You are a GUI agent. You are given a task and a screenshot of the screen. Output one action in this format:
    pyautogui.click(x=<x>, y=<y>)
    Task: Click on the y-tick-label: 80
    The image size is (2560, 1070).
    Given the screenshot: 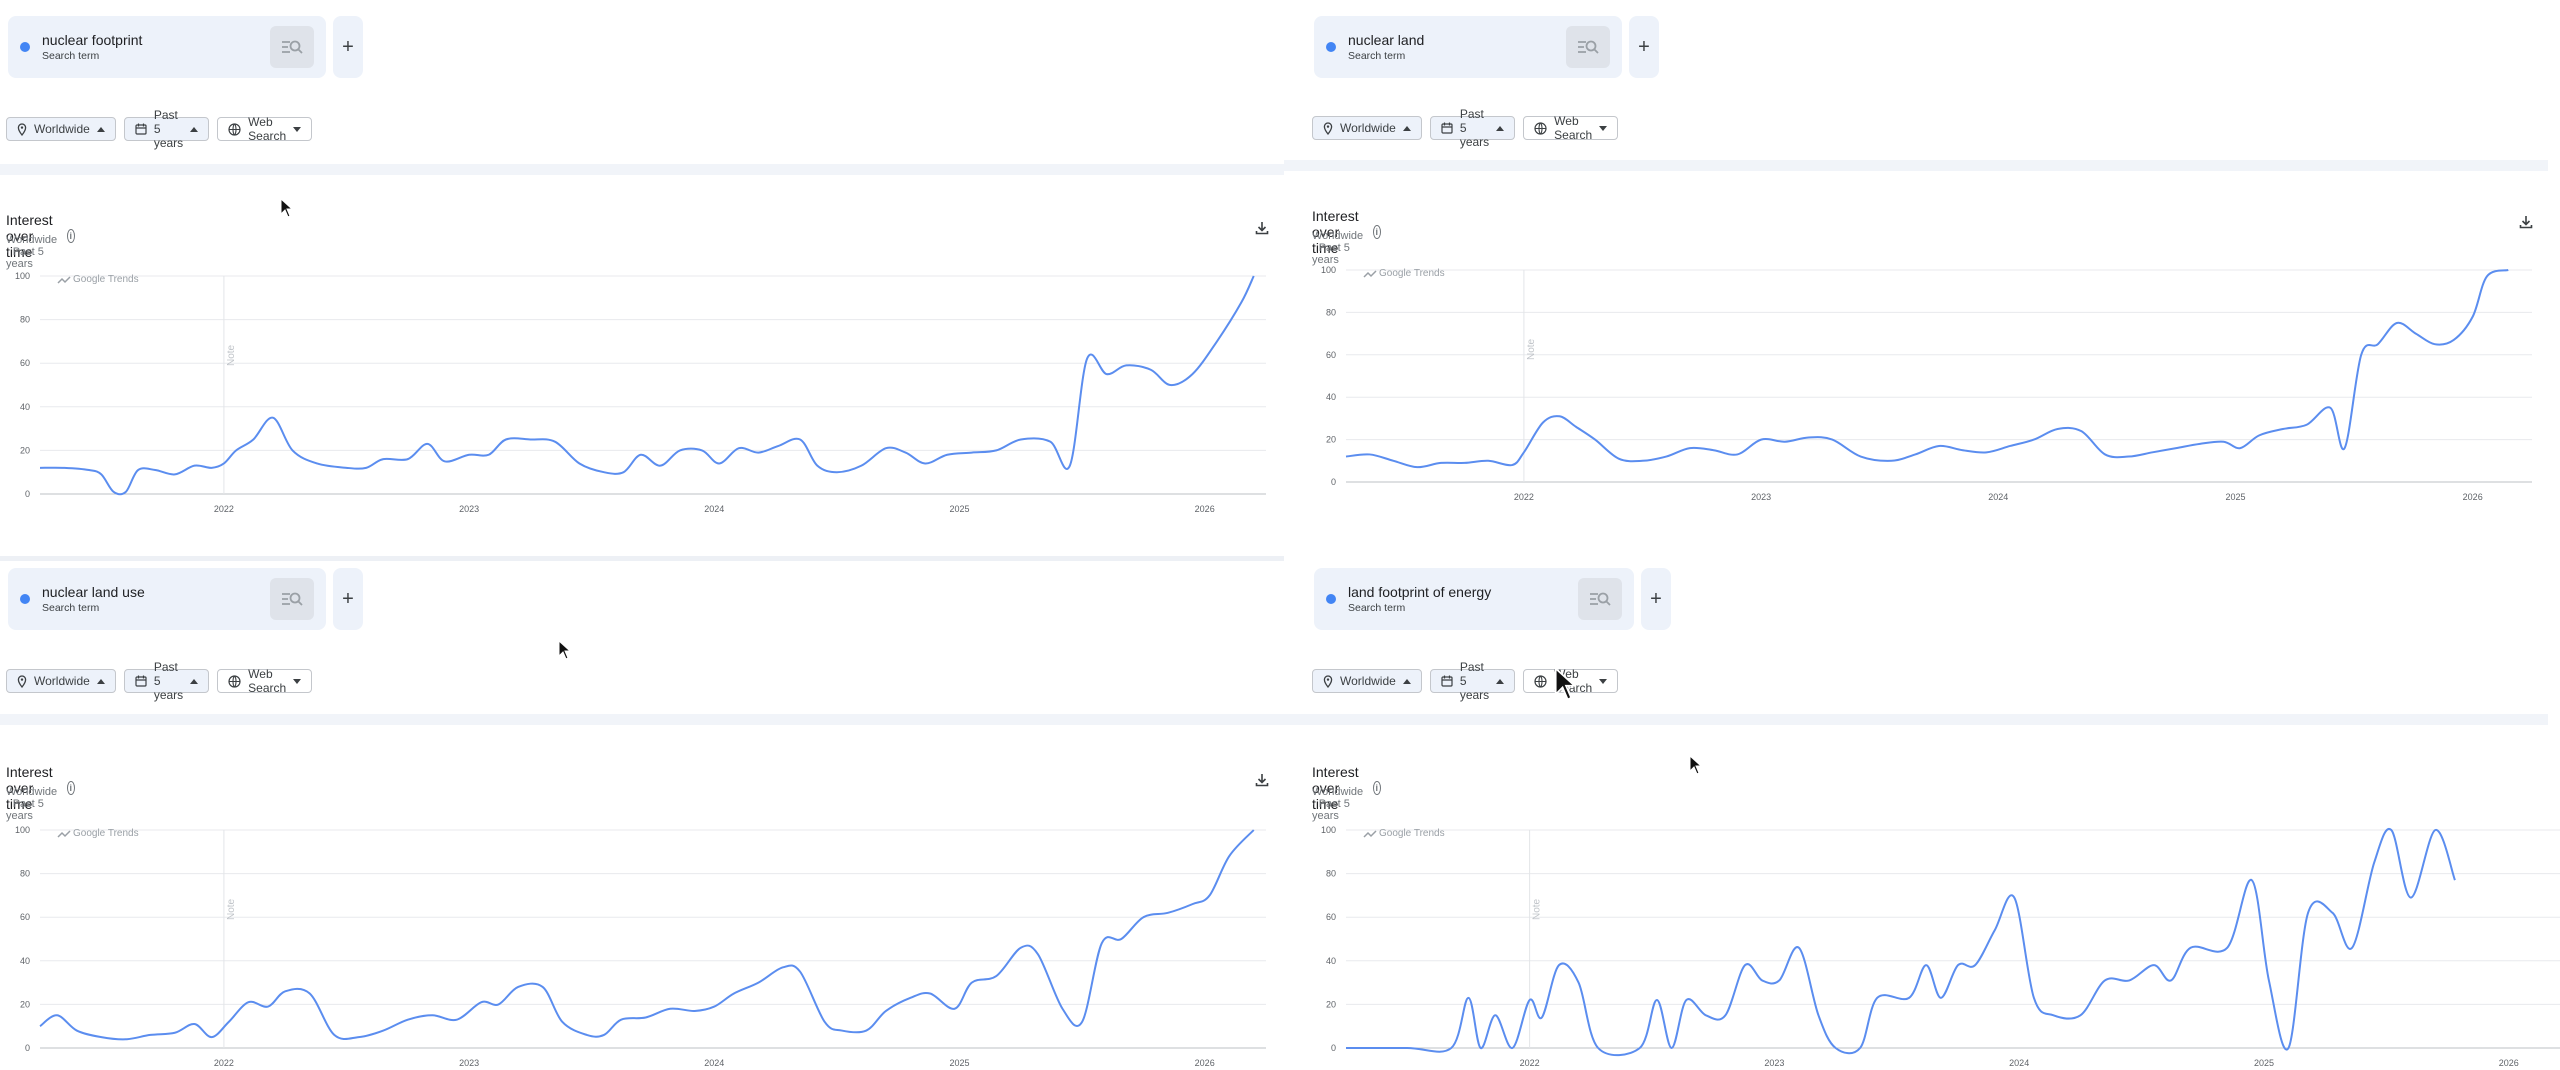 What is the action you would take?
    pyautogui.click(x=1331, y=874)
    